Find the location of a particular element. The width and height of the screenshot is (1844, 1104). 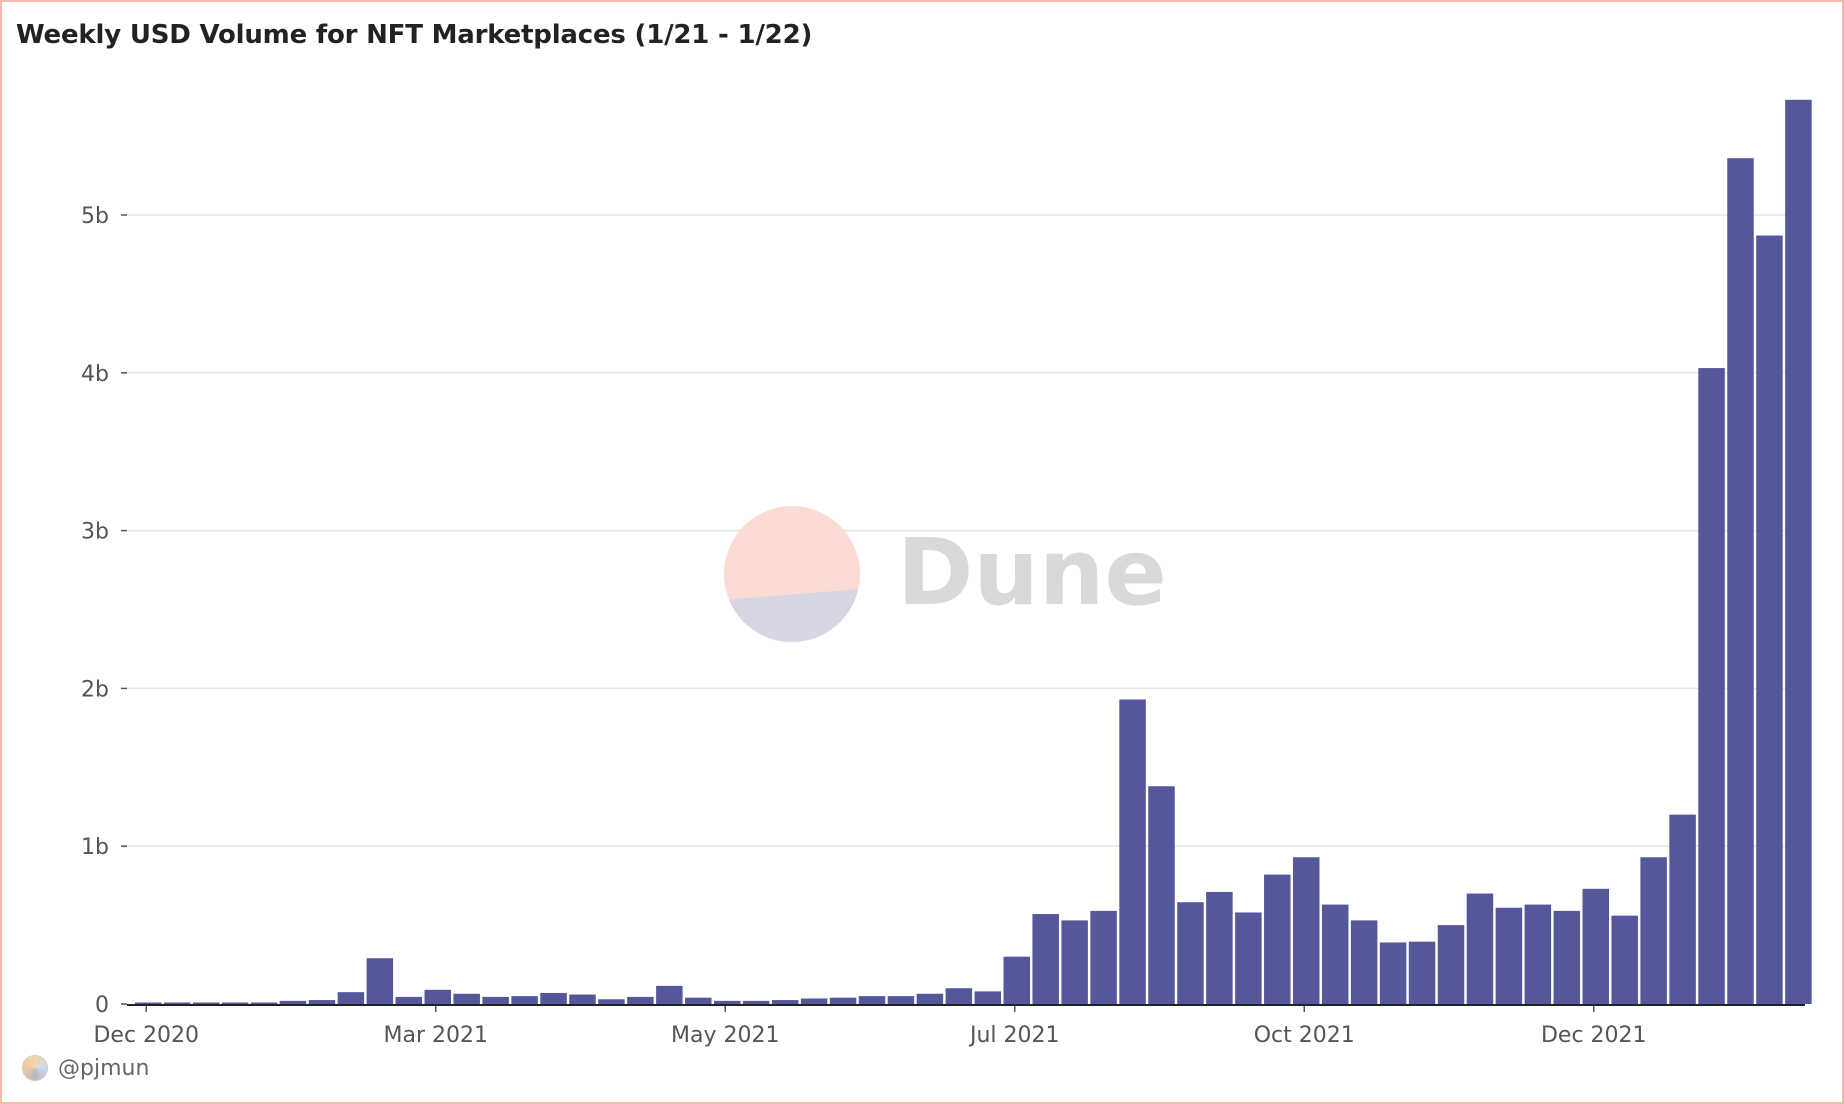

watermark-text: Dune is located at coordinates (1032, 572).